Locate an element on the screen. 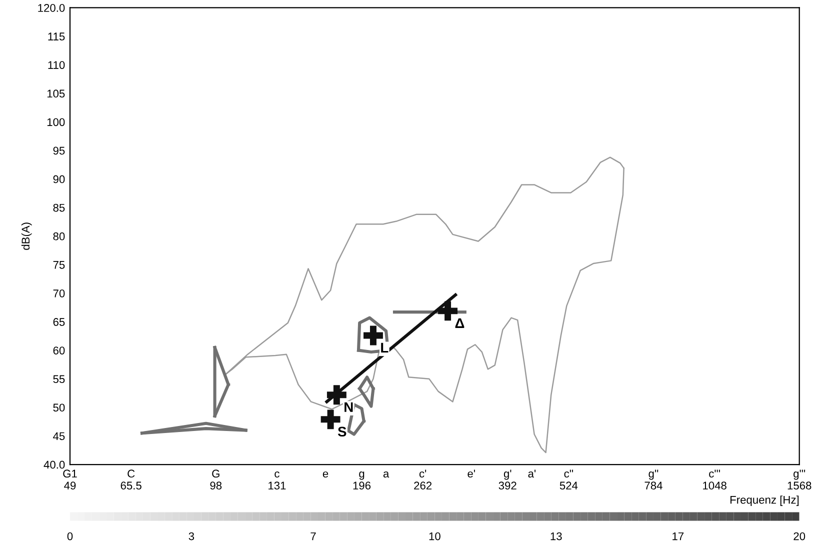 The image size is (814, 553). x-tick-label: g' 392 is located at coordinates (507, 480).